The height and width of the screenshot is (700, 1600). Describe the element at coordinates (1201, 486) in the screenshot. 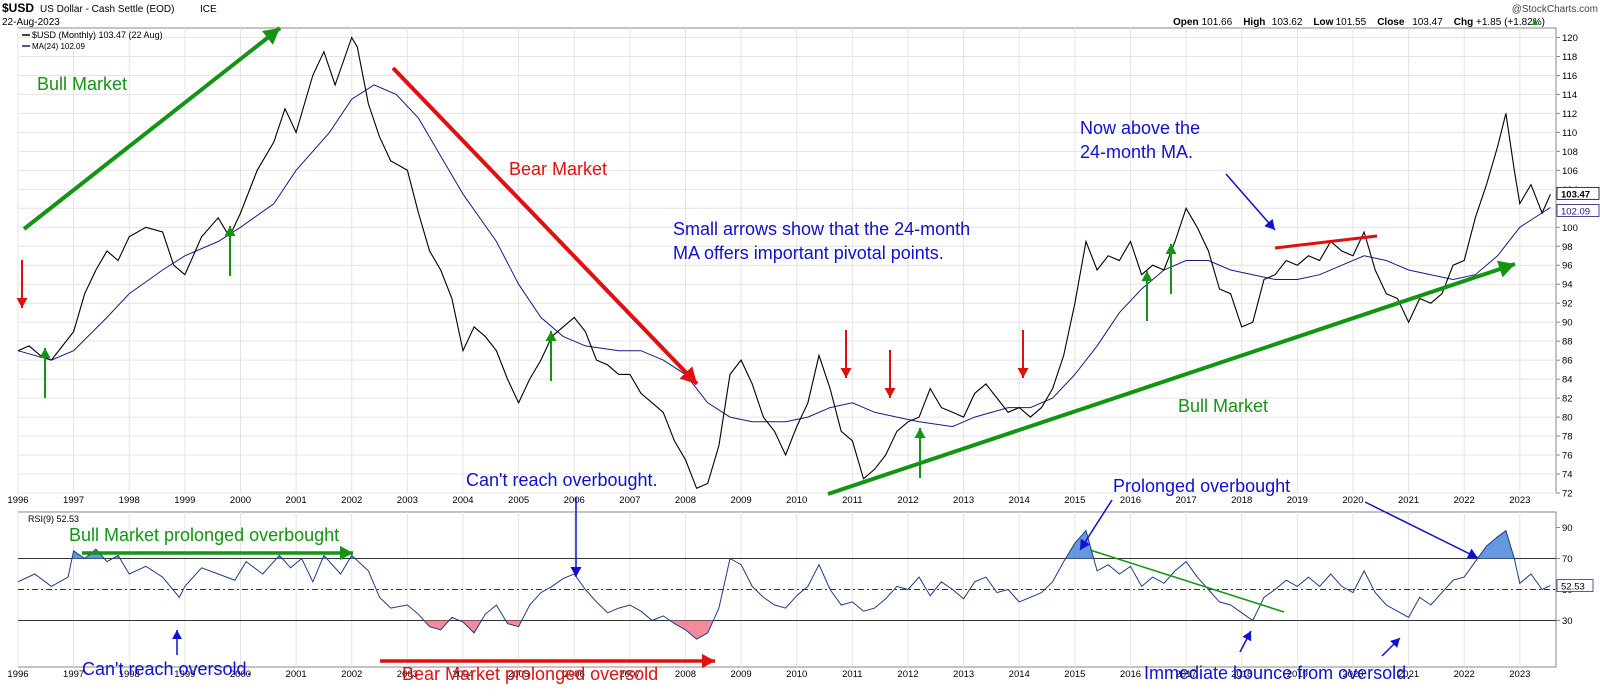

I see `prolonged-overbought-note: Prolonged overbought` at that location.